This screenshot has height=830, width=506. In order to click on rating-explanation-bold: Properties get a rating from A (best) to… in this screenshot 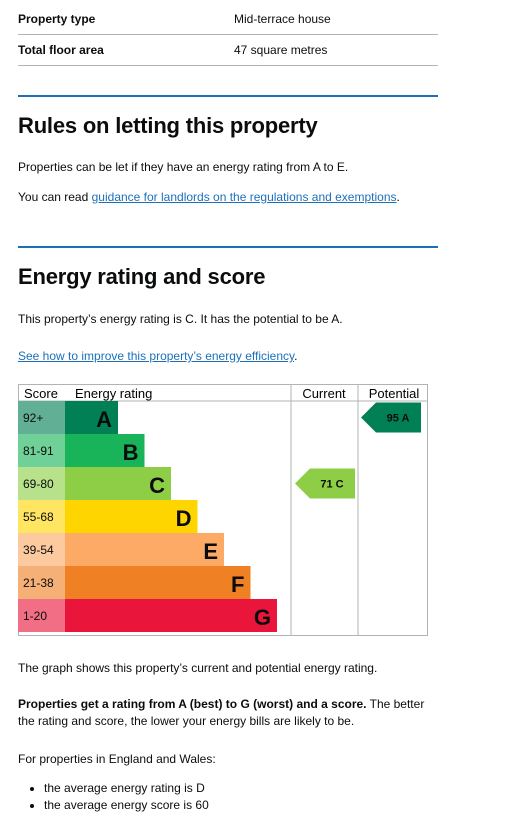, I will do `click(192, 704)`.